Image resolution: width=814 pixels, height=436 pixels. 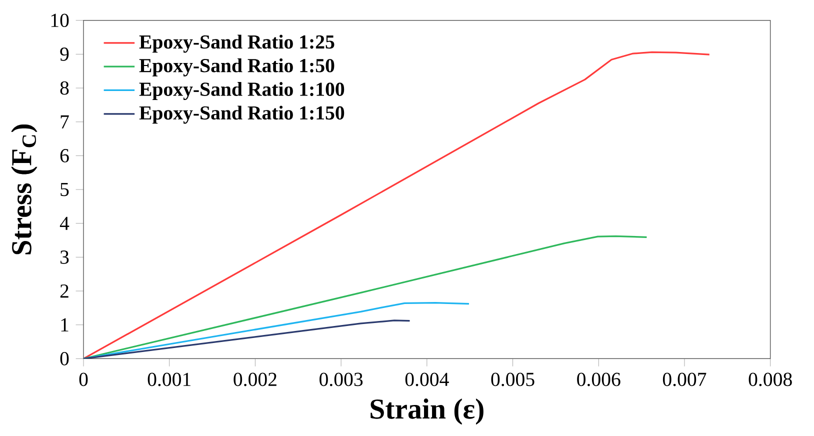 What do you see at coordinates (24, 189) in the screenshot?
I see `y-axis-title: Stress (F$_{C}$)` at bounding box center [24, 189].